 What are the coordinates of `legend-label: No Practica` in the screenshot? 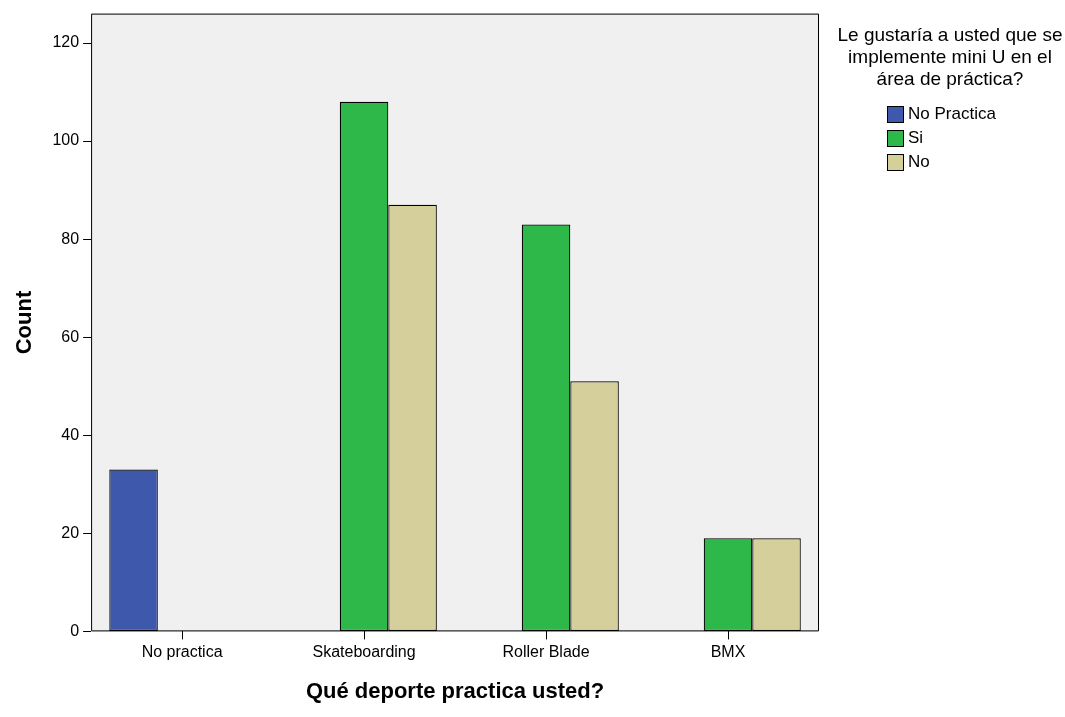 It's located at (952, 114).